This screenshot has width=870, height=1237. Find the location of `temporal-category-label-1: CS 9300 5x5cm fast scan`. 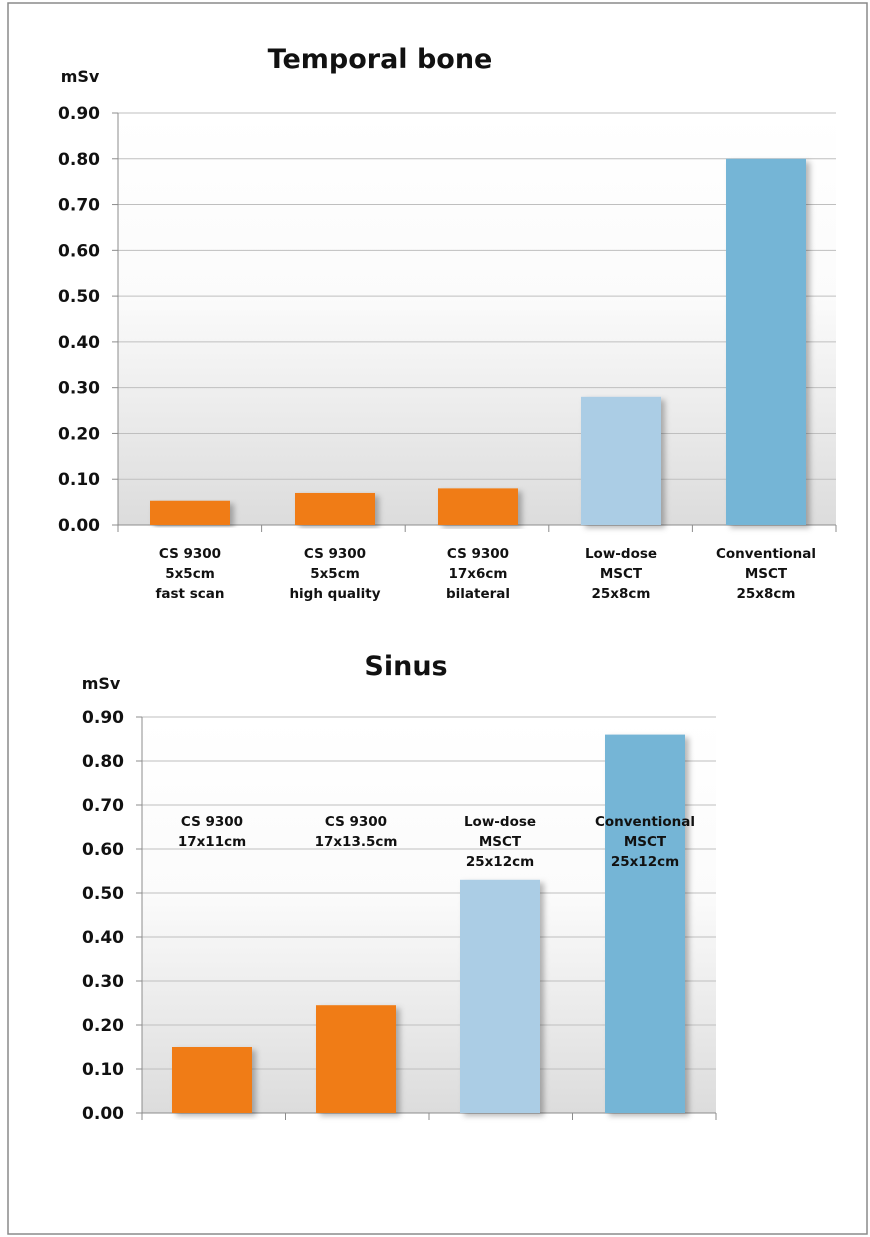

temporal-category-label-1: CS 9300 5x5cm fast scan is located at coordinates (190, 574).